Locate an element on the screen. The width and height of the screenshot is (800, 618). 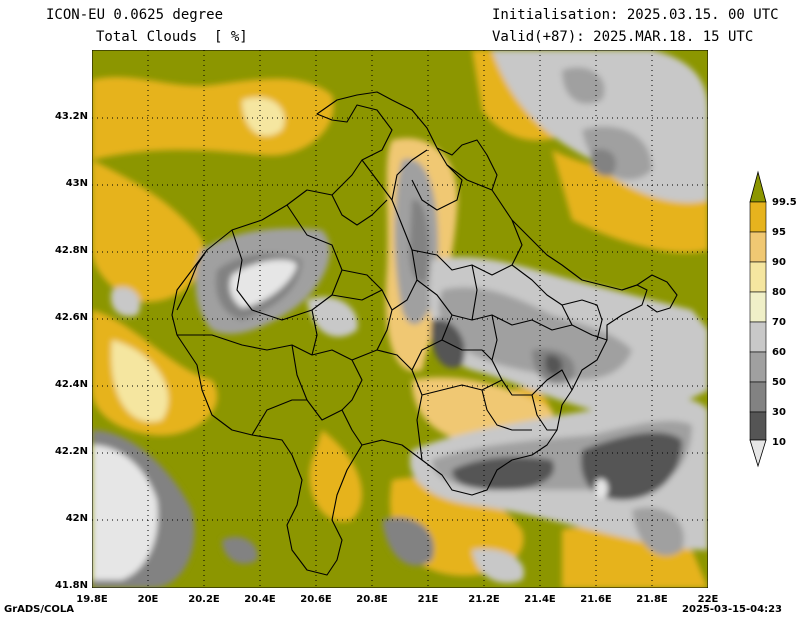
colorbar-label: 50 is located at coordinates (779, 382).